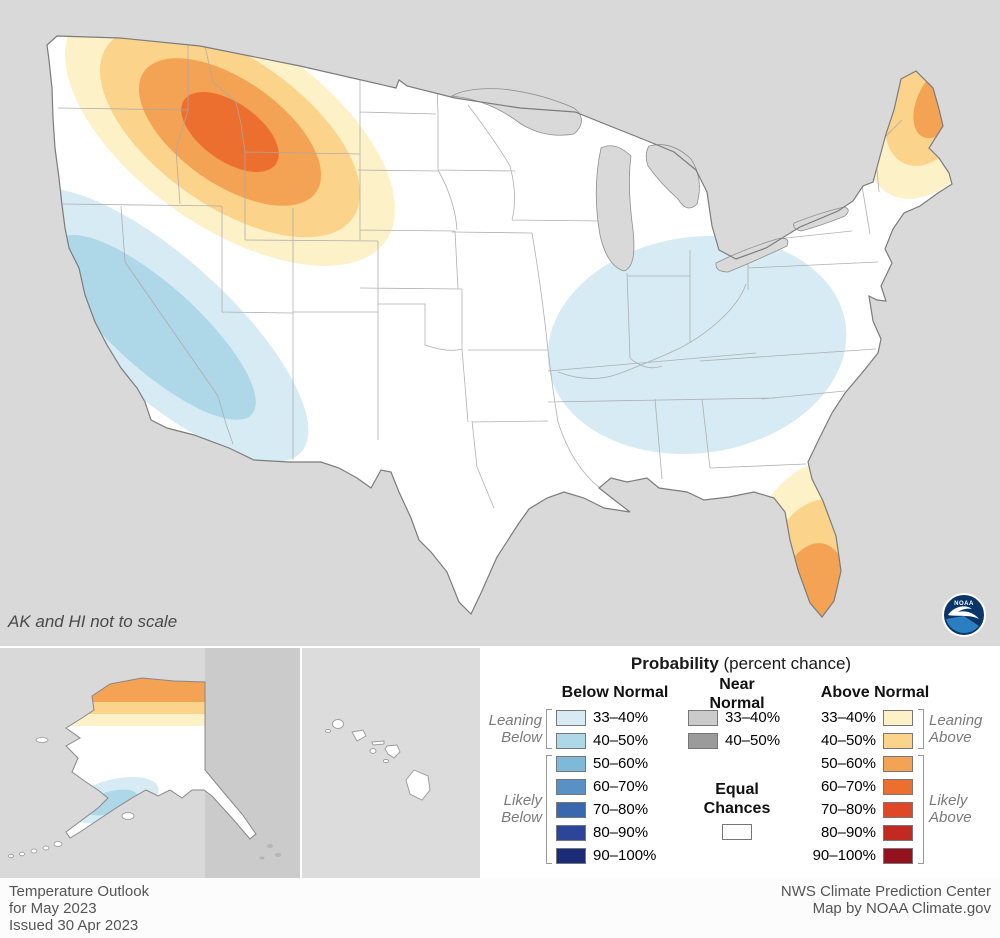  I want to click on below-normal-row: 60–70%, so click(606, 786).